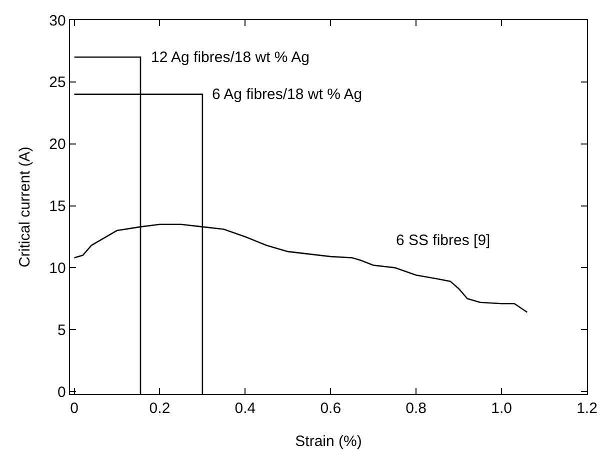 The width and height of the screenshot is (609, 450). Describe the element at coordinates (62, 330) in the screenshot. I see `y-tick-label: 5` at that location.